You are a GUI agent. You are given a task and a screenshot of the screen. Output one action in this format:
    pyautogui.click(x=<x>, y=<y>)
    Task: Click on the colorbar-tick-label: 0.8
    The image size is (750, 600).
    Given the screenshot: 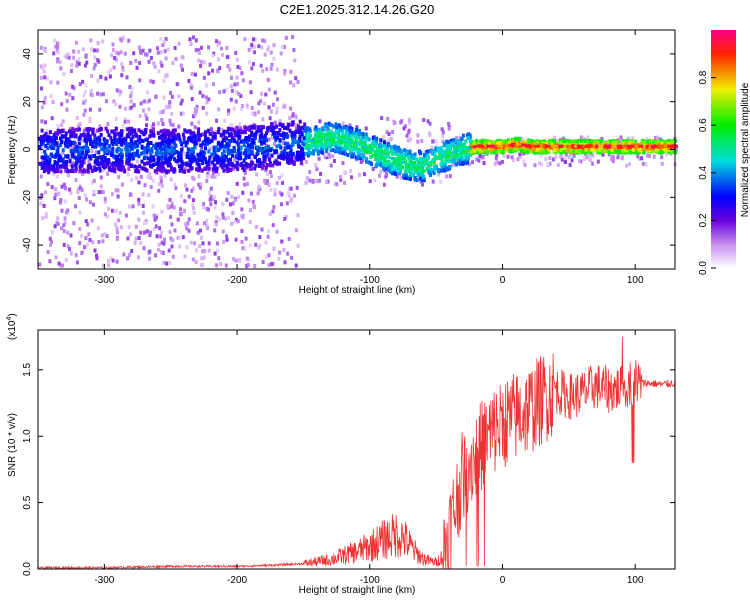 What is the action you would take?
    pyautogui.click(x=703, y=77)
    